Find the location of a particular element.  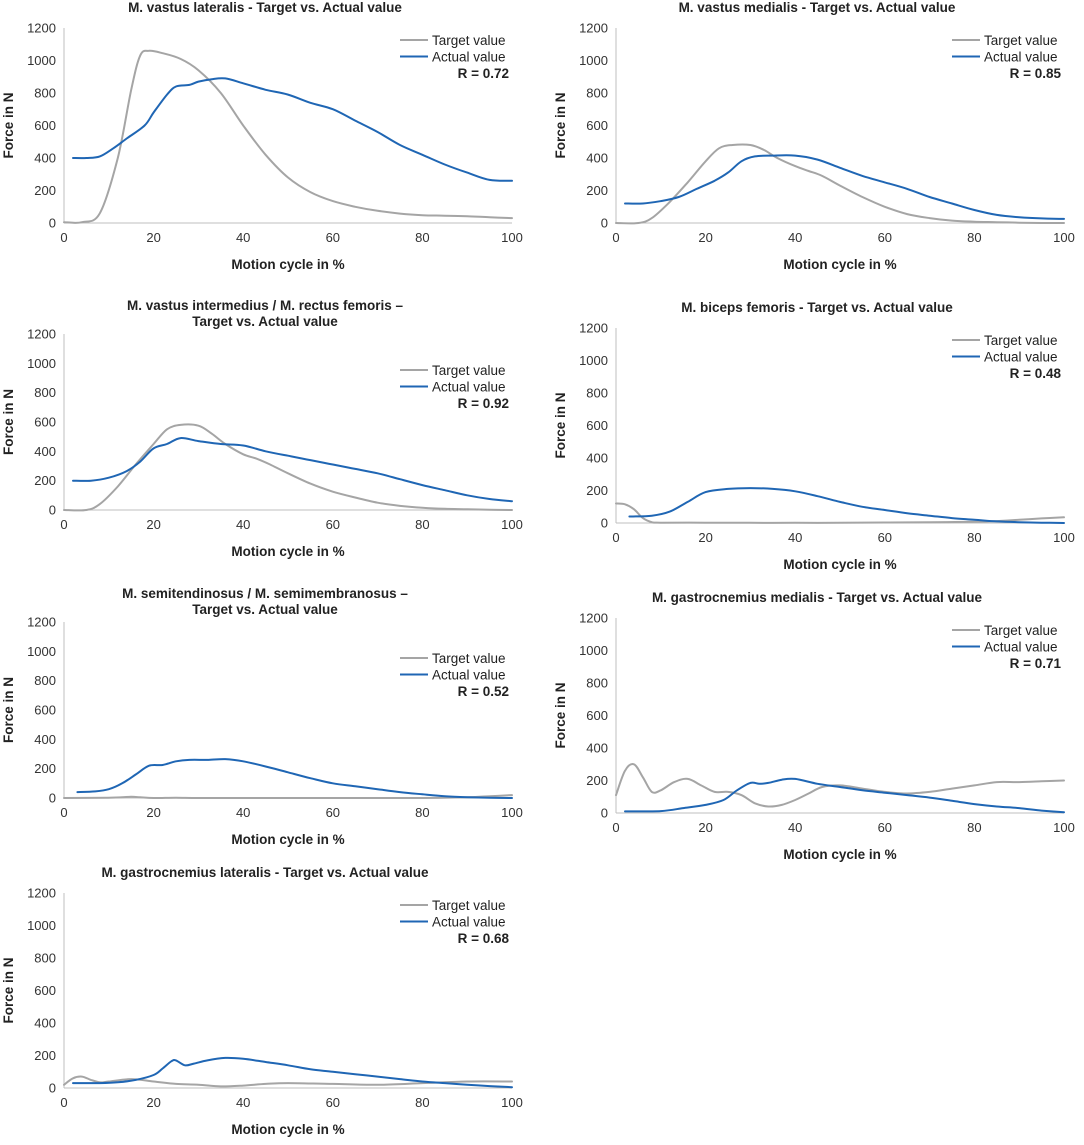

correlation-r-label: R = 0.72 is located at coordinates (483, 73).